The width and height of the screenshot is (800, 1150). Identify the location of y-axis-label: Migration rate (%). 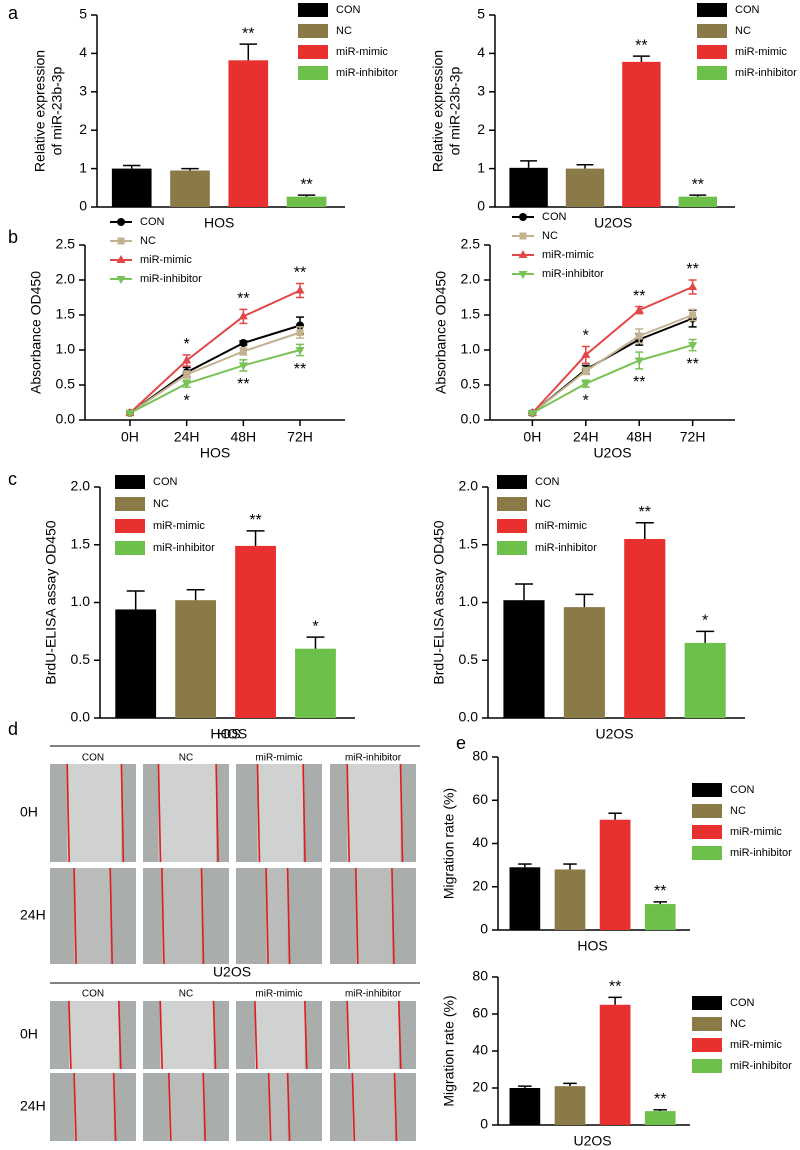
(449, 843).